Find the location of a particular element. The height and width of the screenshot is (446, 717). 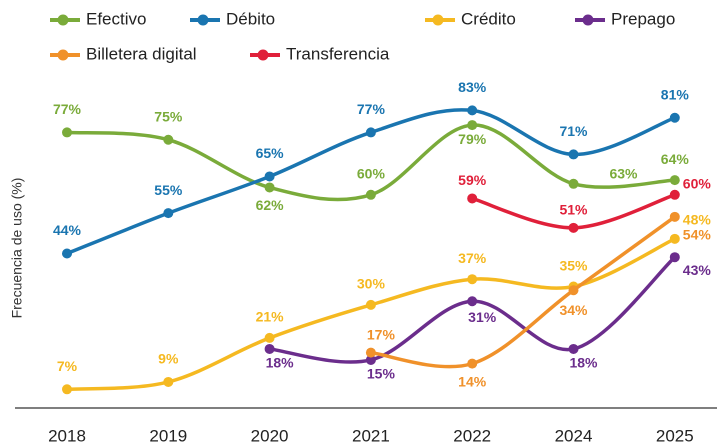

legend-label: Billetera digital is located at coordinates (141, 53).